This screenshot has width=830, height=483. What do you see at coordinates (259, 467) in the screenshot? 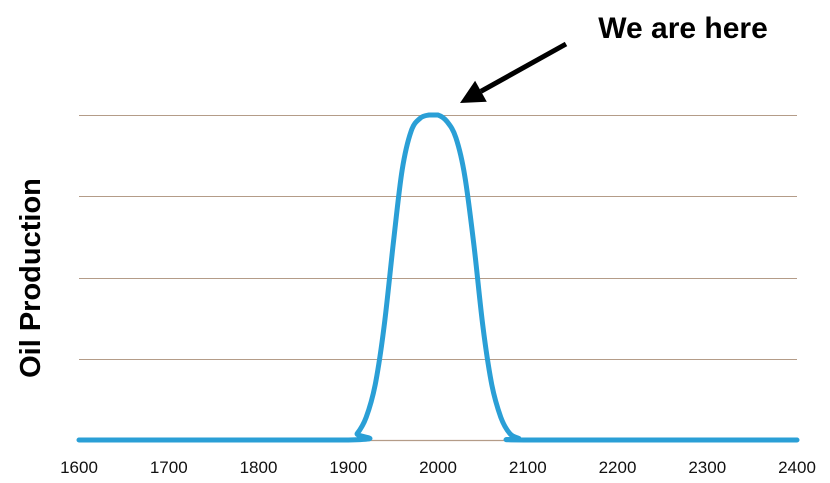
I see `x-tick-label: 1800` at bounding box center [259, 467].